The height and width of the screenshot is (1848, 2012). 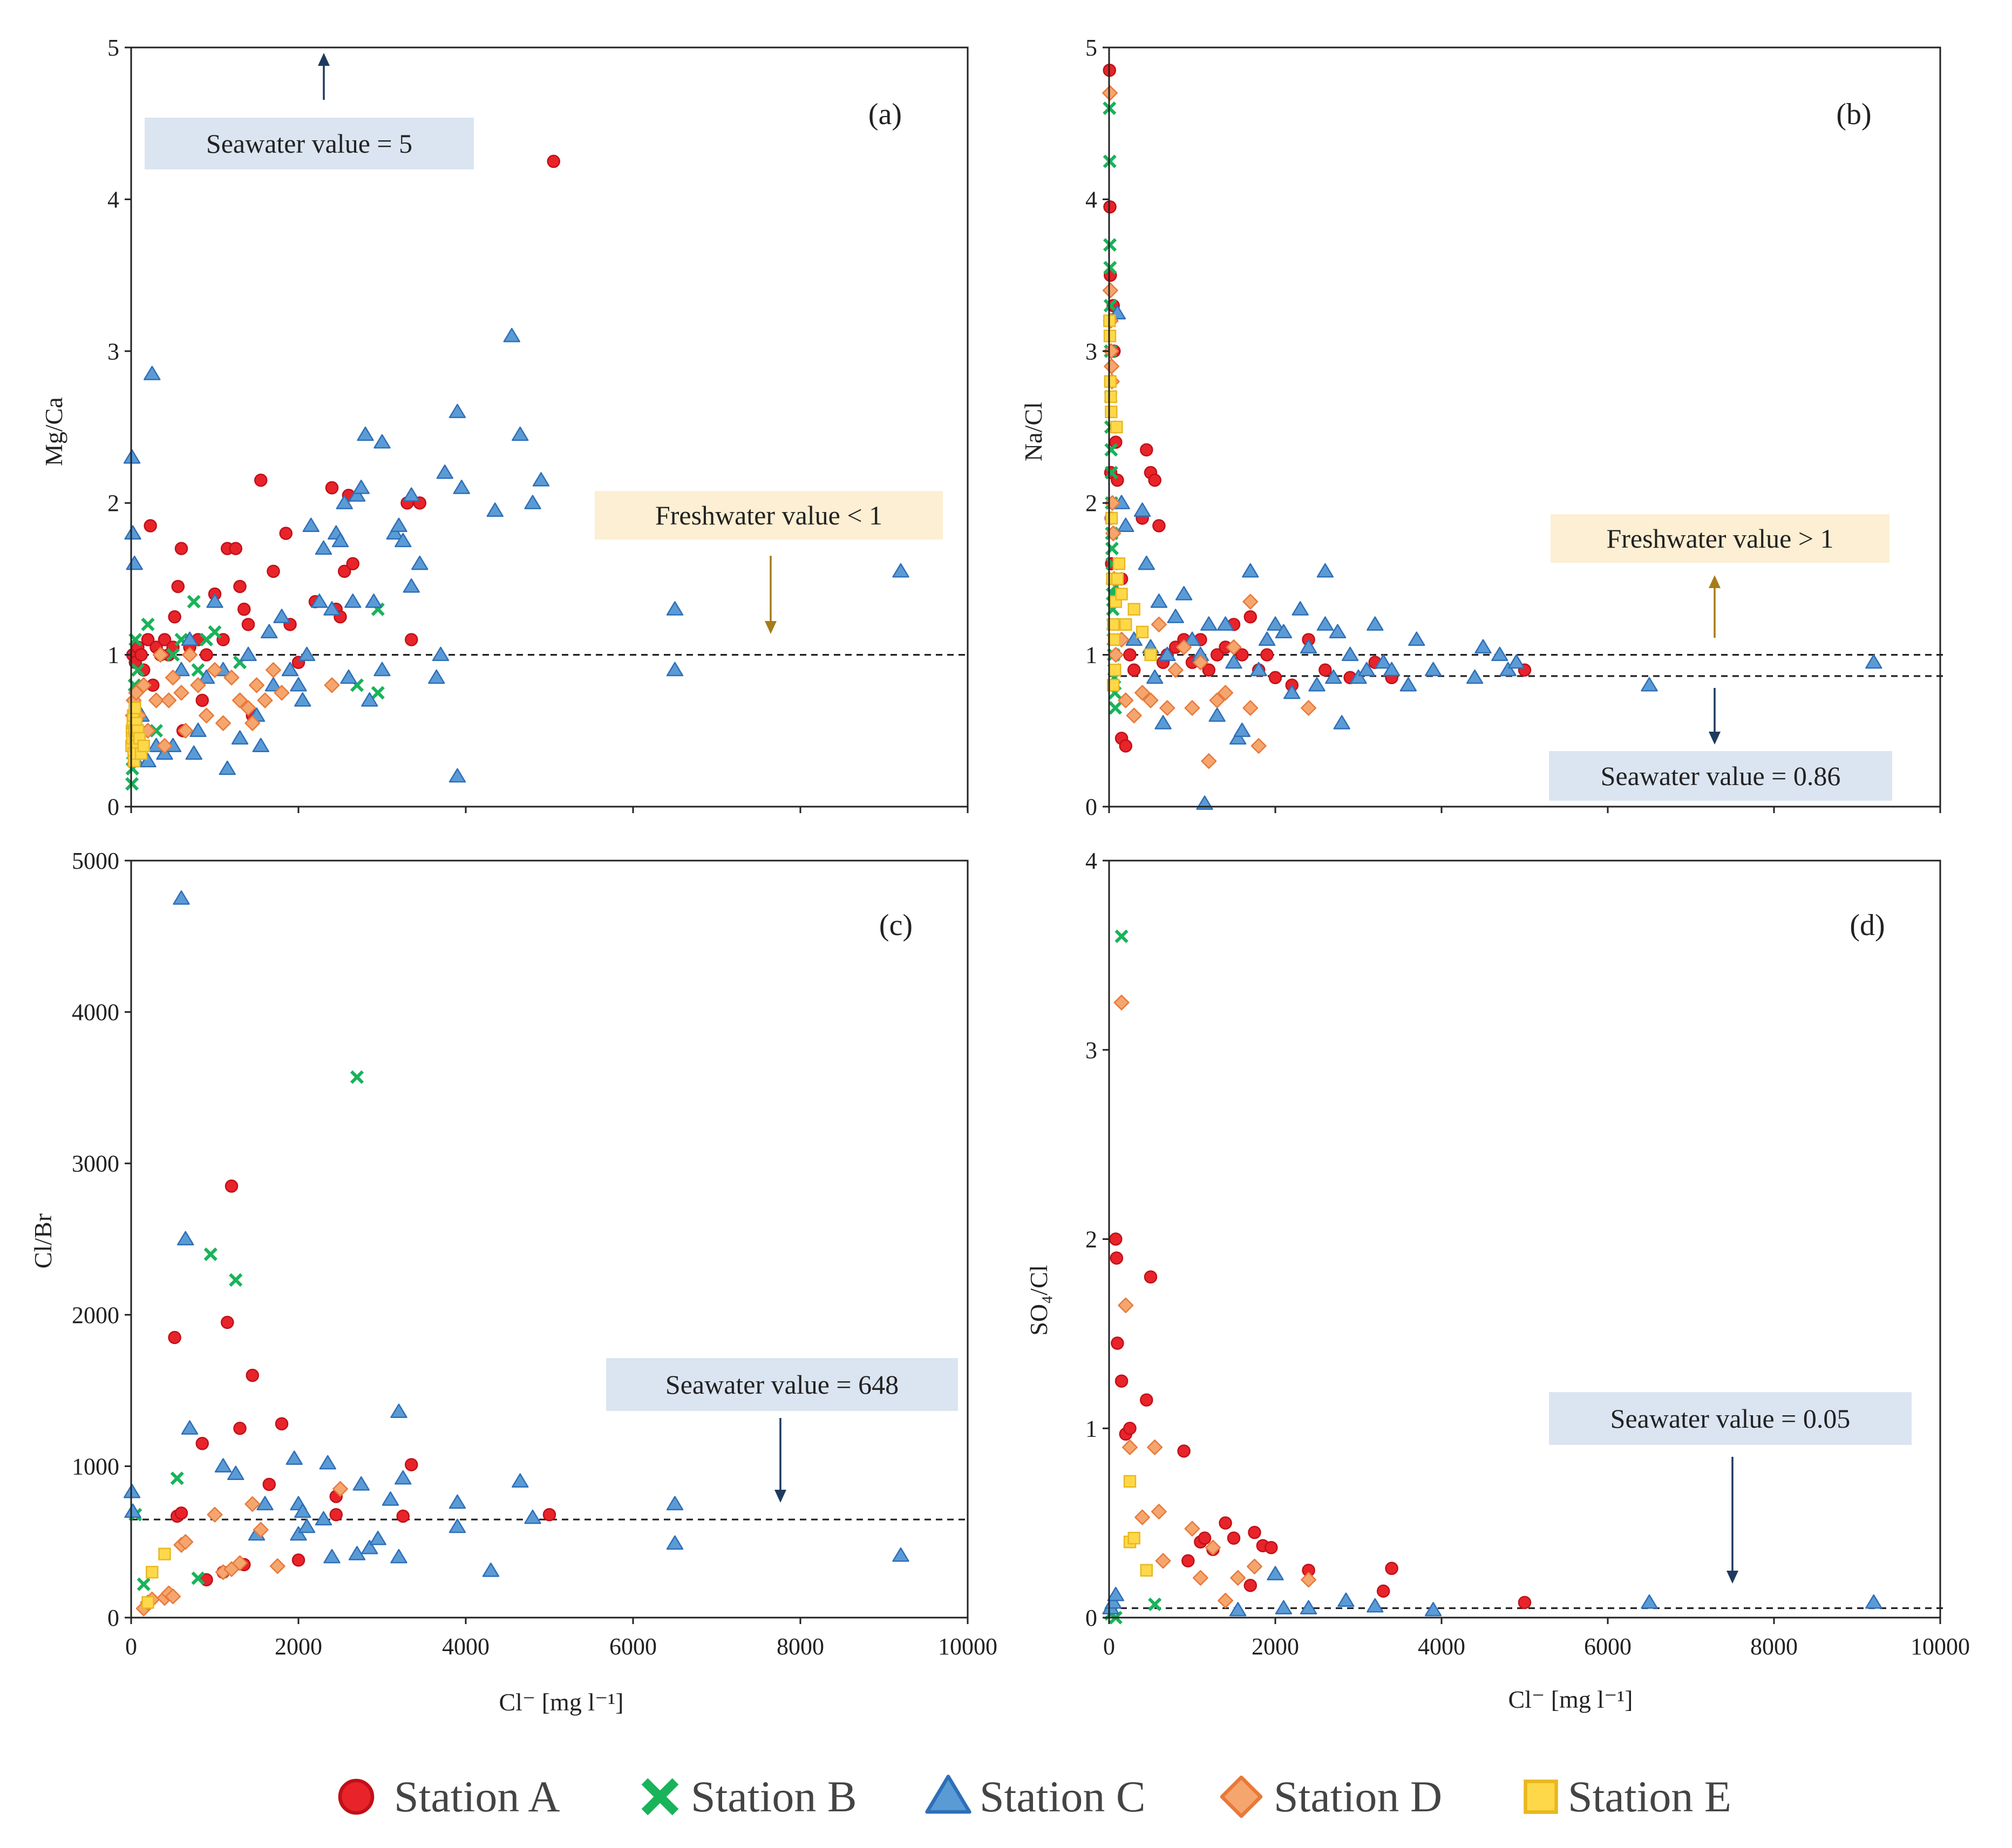 I want to click on y-tick-label: 2, so click(x=1091, y=503).